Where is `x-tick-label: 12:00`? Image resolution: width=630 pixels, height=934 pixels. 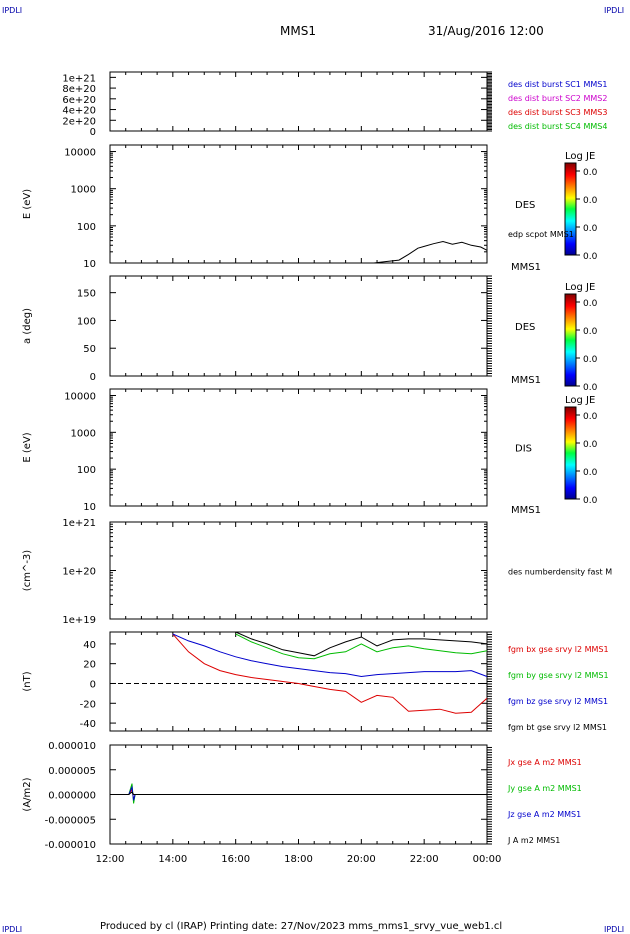
x-tick-label: 12:00 is located at coordinates (110, 859).